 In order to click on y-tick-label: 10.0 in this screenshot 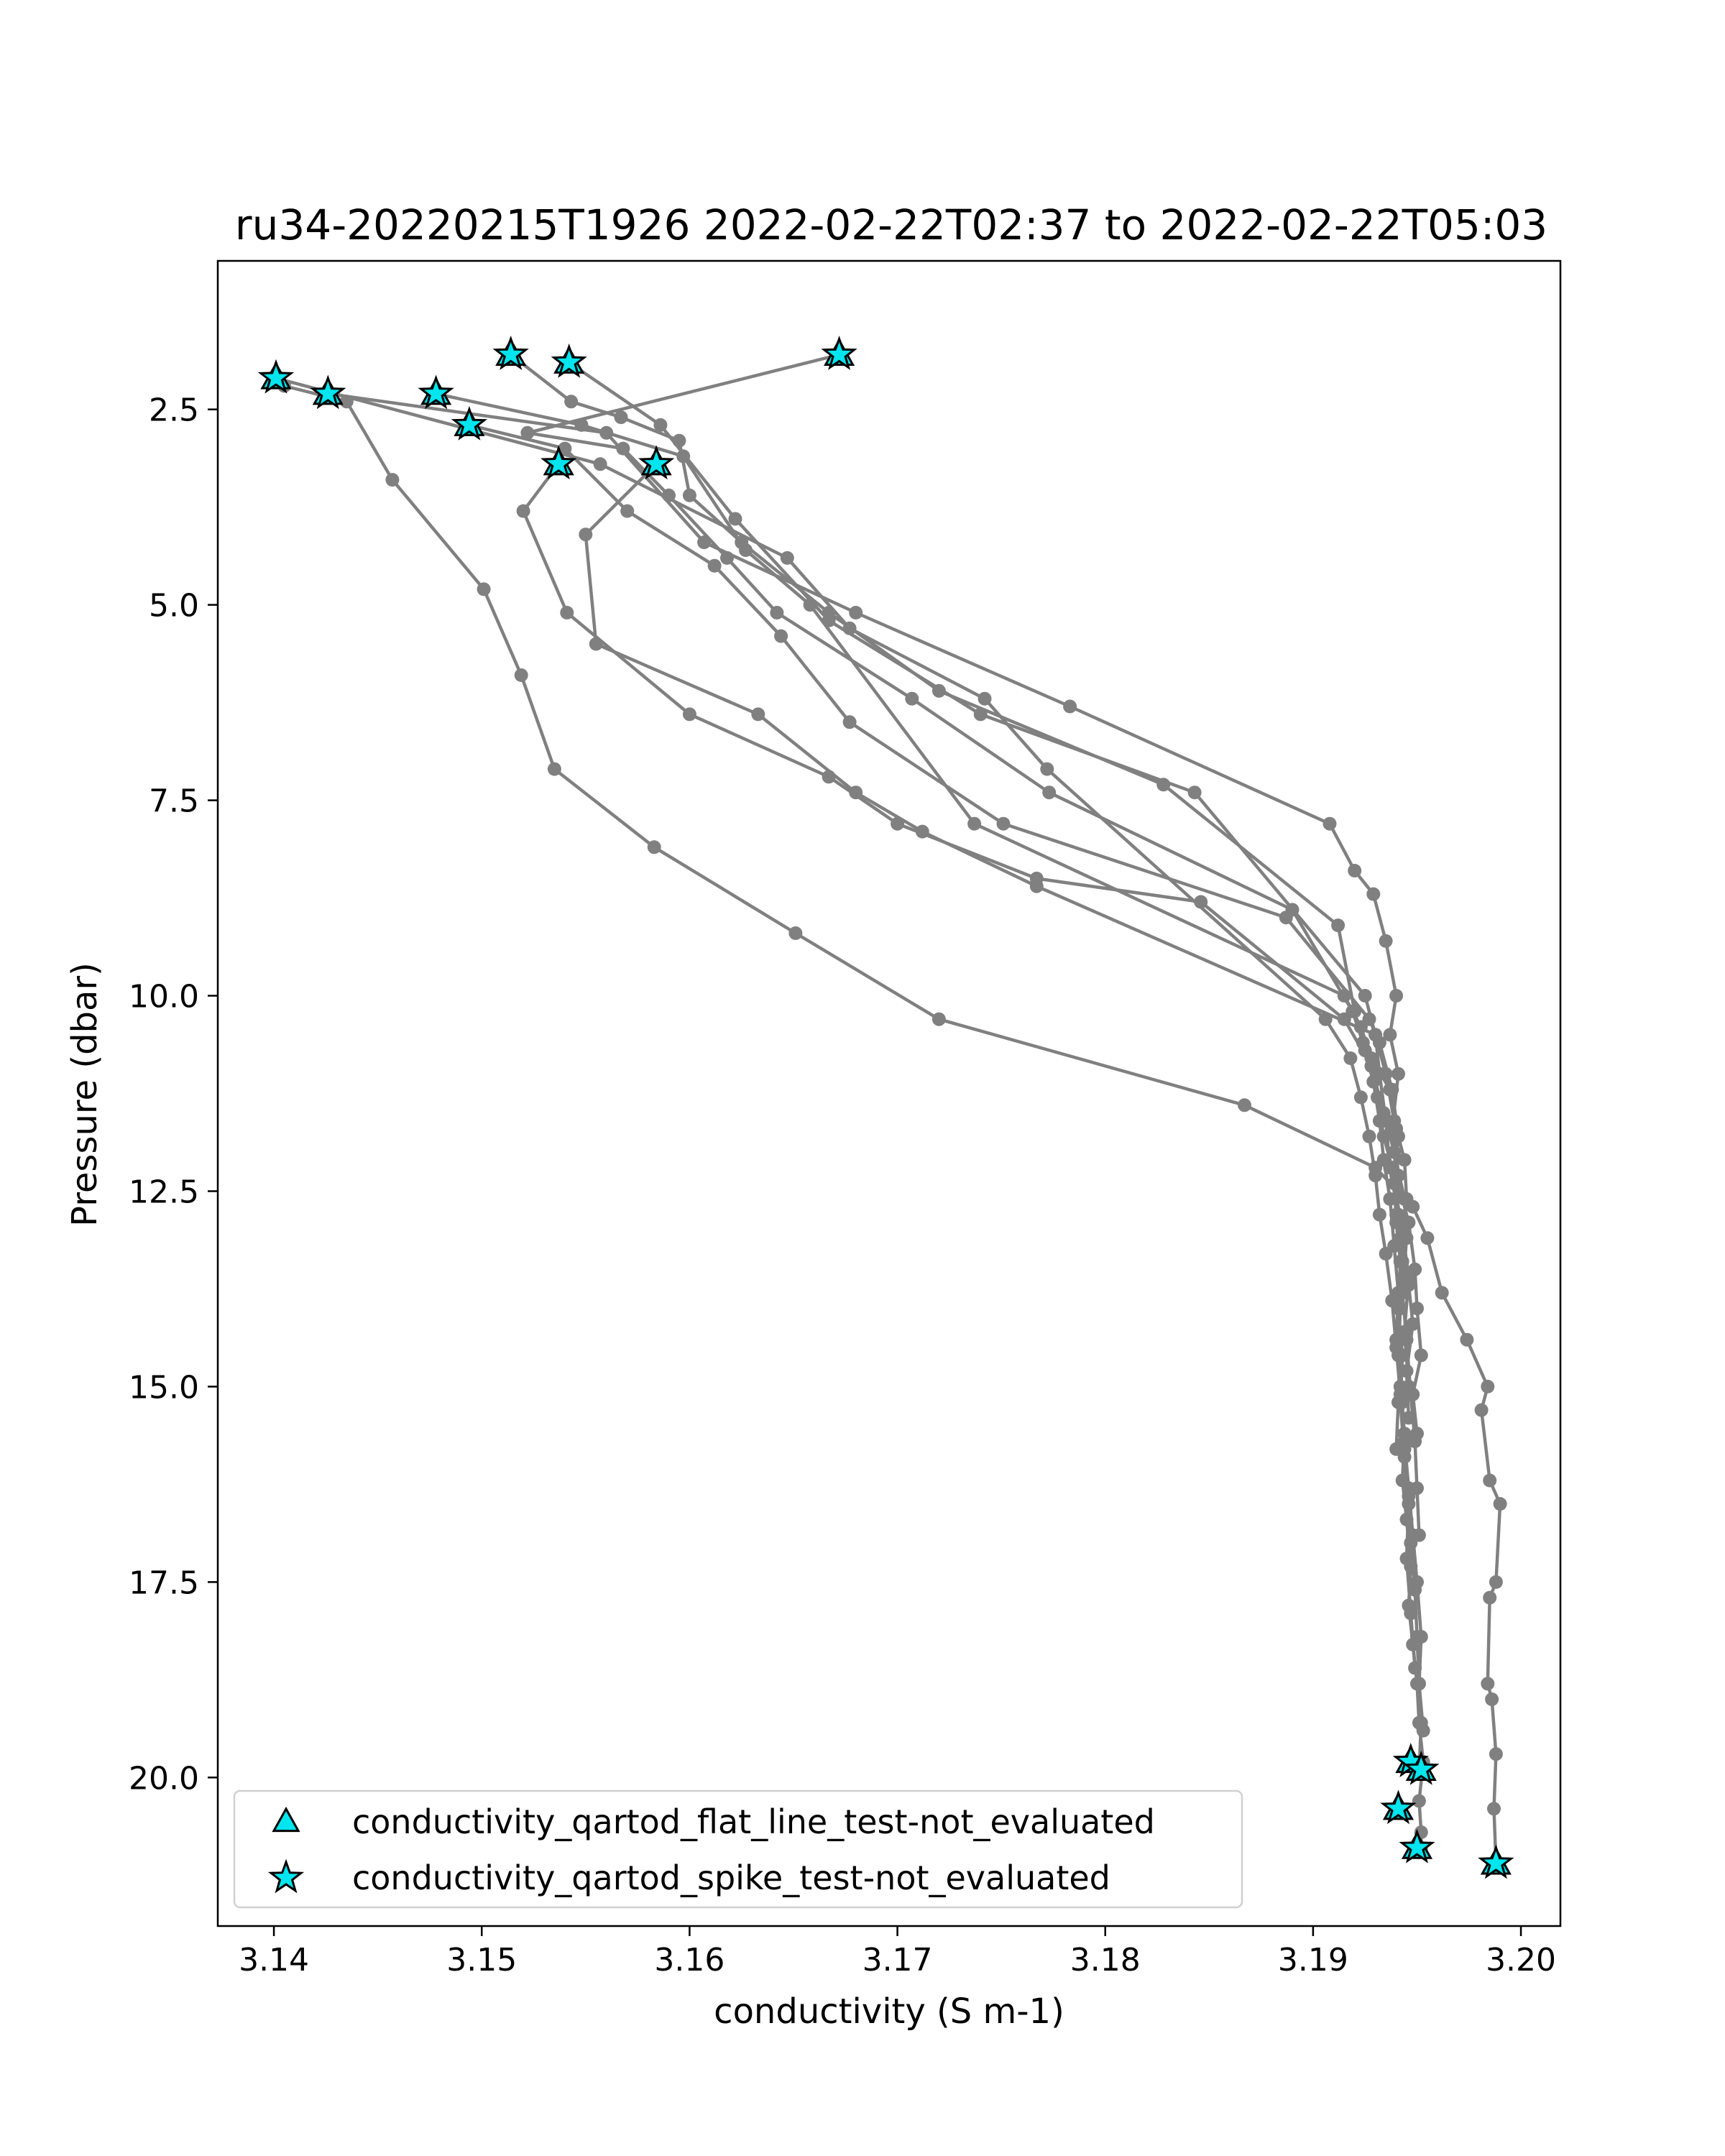, I will do `click(164, 997)`.